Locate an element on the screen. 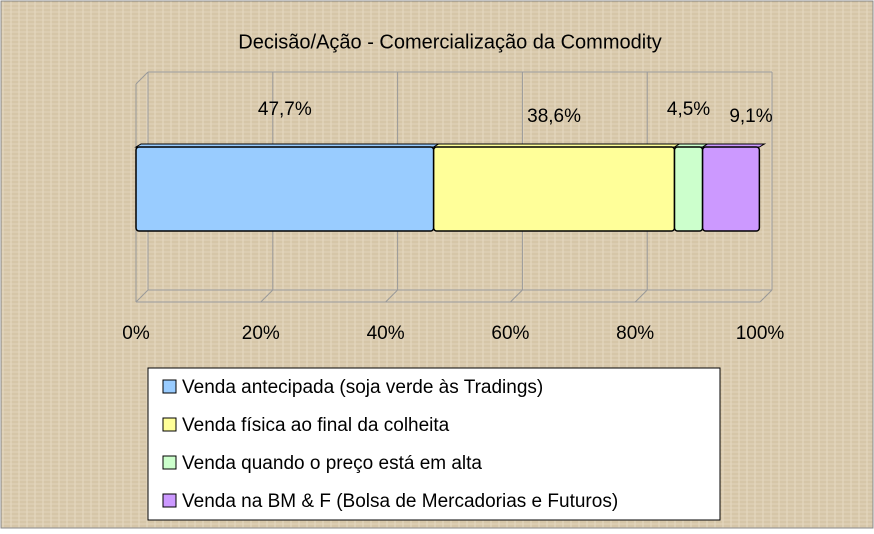 This screenshot has width=874, height=534. legend-label: Venda quando o preço está em alta is located at coordinates (332, 463).